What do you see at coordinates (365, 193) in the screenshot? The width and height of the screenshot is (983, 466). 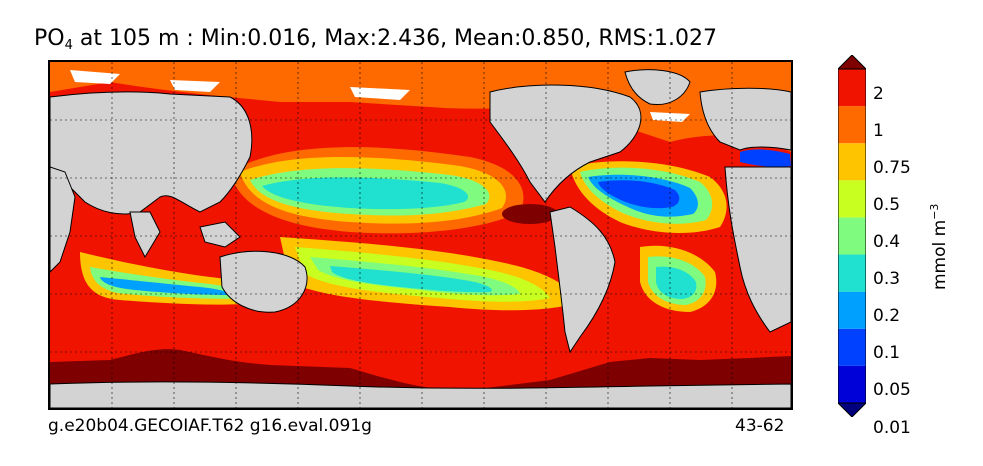 I see `pacific-gyre-cyan` at bounding box center [365, 193].